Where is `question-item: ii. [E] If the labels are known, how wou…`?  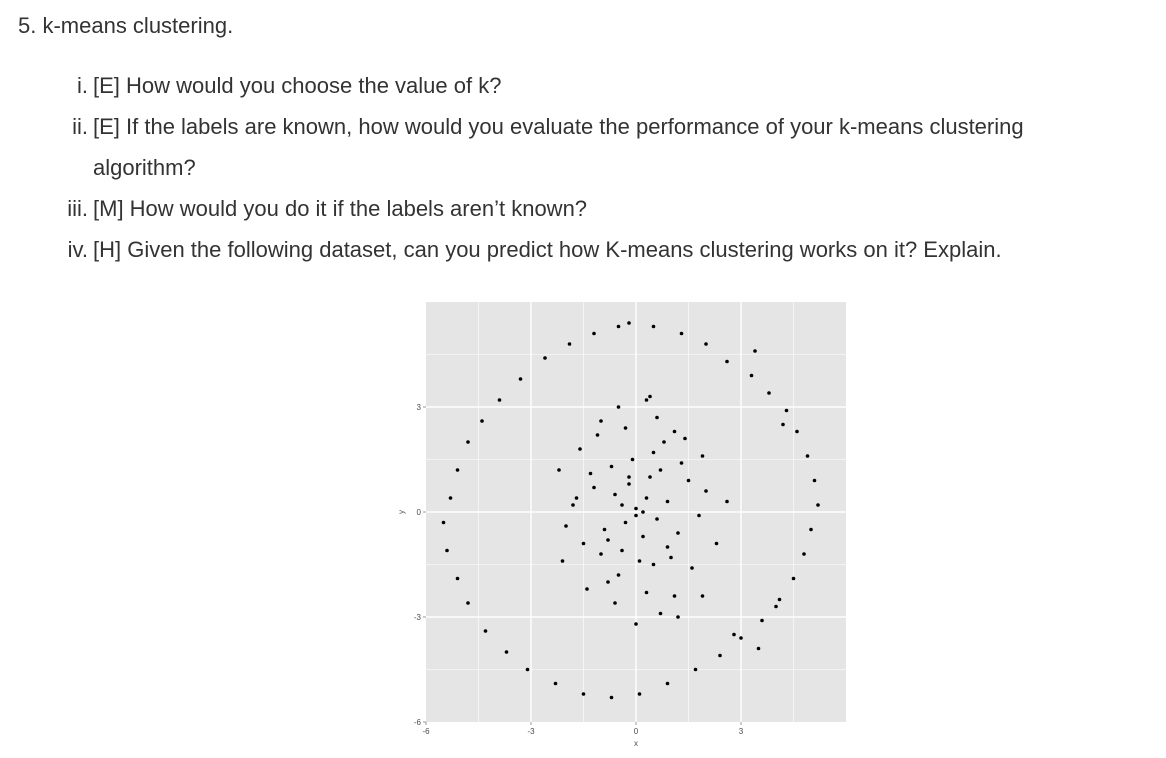
question-item: ii. [E] If the labels are known, how wou… is located at coordinates (583, 154).